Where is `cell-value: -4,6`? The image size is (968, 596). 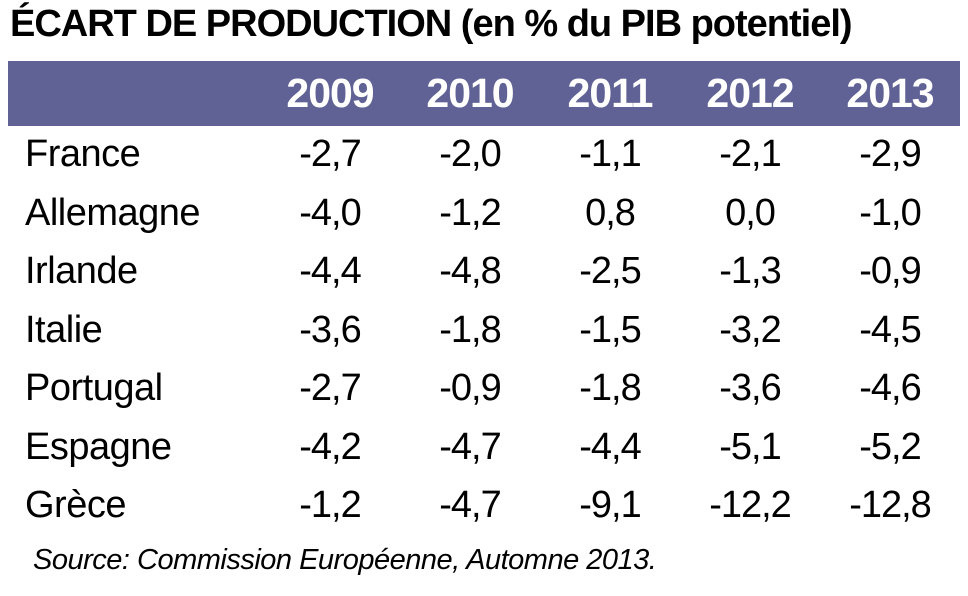
cell-value: -4,6 is located at coordinates (890, 388).